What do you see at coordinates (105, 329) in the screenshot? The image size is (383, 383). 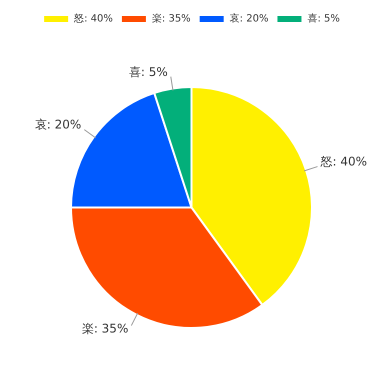 I see `slice-label: 楽: 35%` at bounding box center [105, 329].